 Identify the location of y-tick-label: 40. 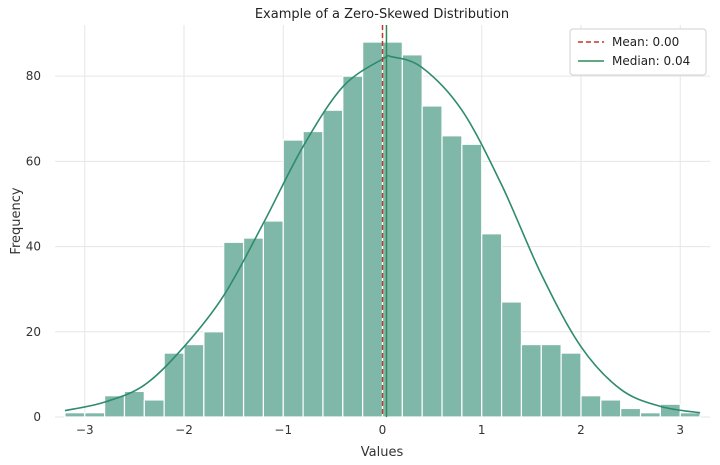
(33, 247).